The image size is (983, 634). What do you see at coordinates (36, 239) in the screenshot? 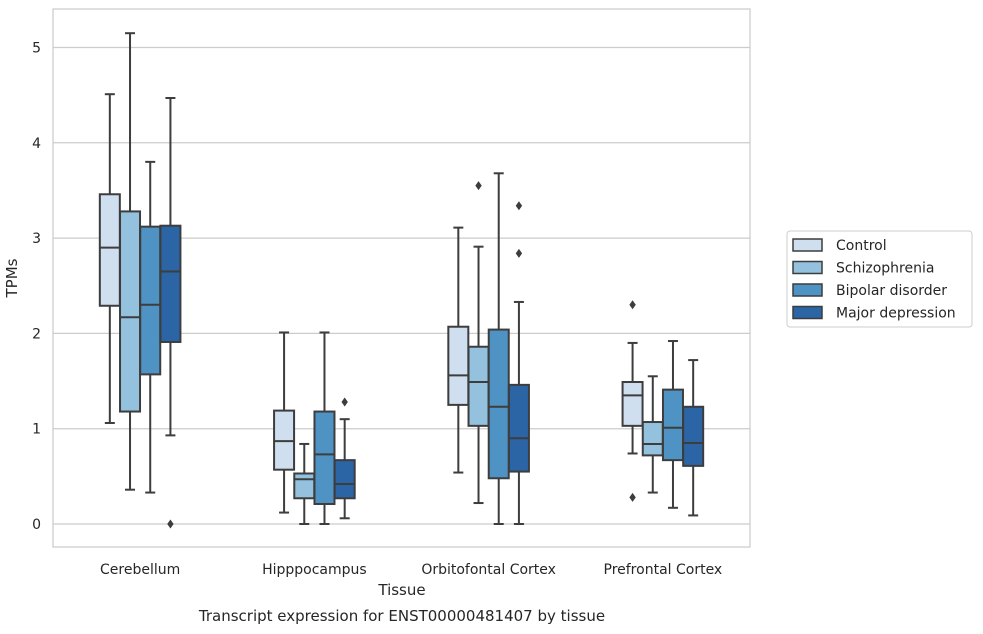
I see `y-tick-label: 3` at bounding box center [36, 239].